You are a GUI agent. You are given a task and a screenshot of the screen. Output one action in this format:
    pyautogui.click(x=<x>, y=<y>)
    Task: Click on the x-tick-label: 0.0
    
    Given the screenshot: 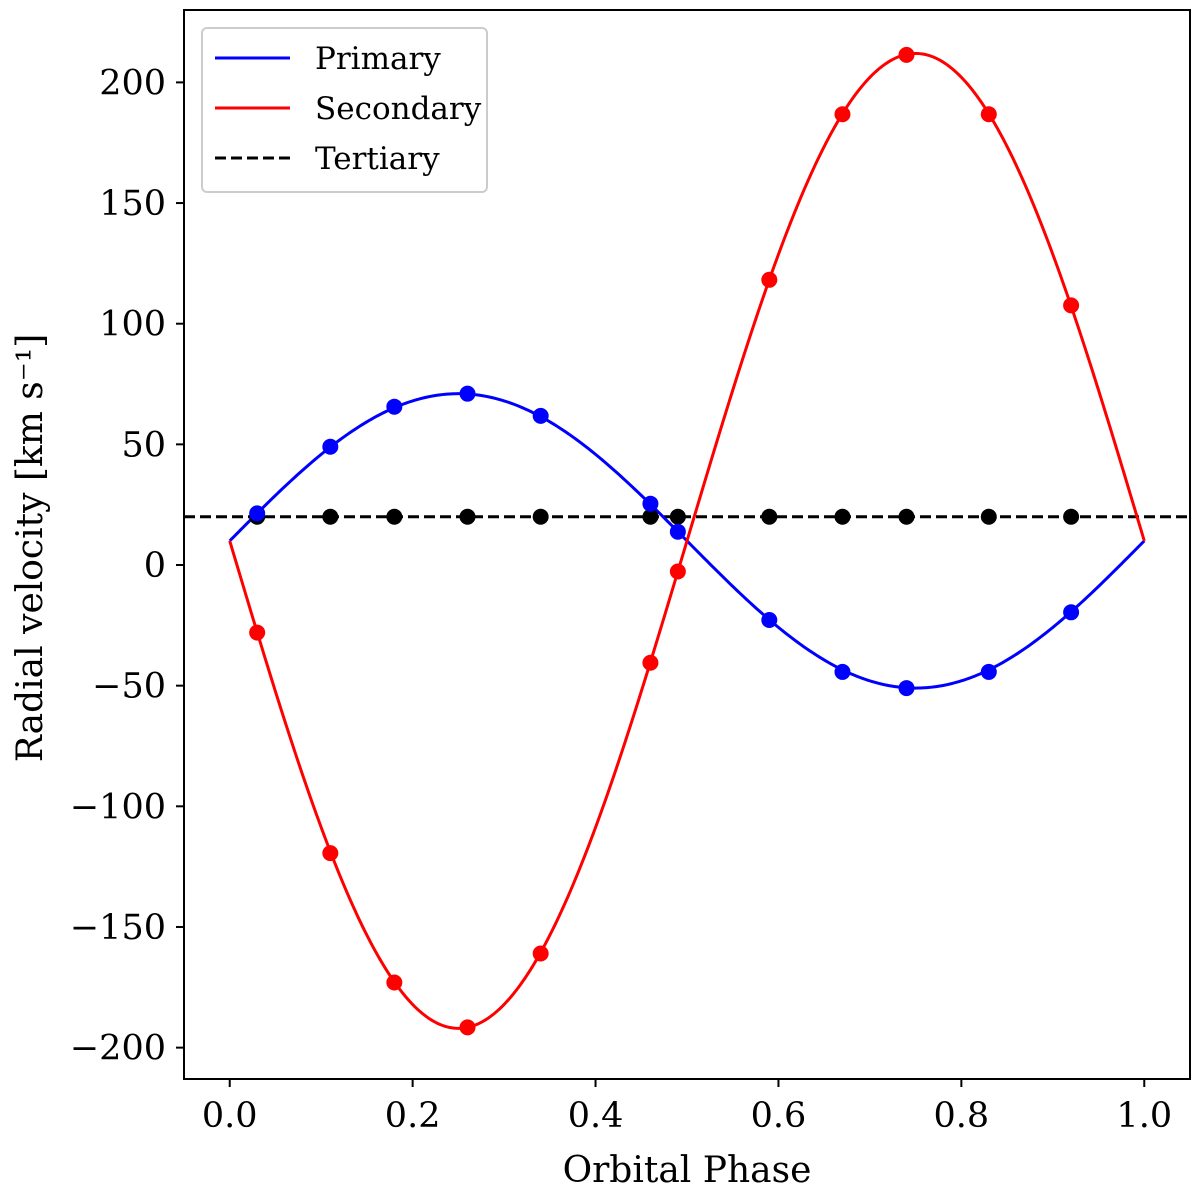 What is the action you would take?
    pyautogui.click(x=230, y=1116)
    